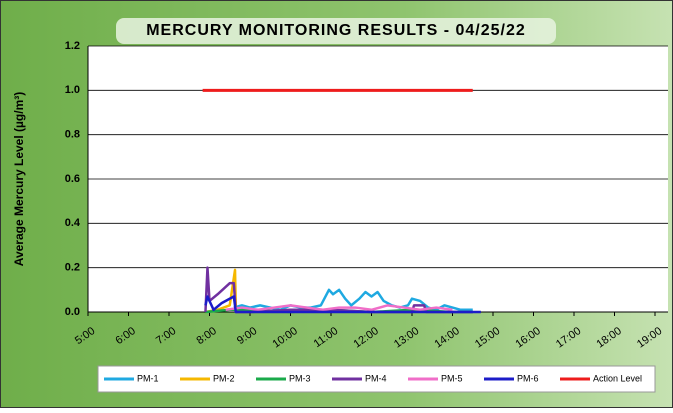  Describe the element at coordinates (617, 378) in the screenshot. I see `legend-label: Action Level` at that location.